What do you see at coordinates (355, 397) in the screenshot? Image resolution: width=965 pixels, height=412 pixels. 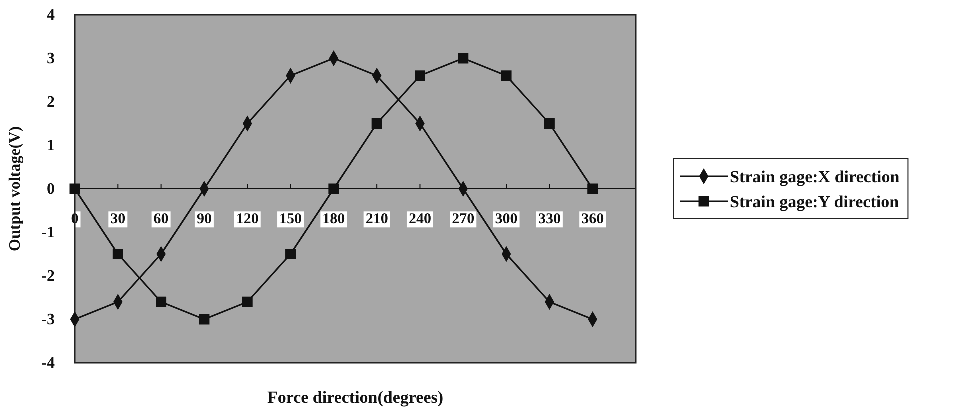 I see `x-axis-title: Force direction(degrees)` at bounding box center [355, 397].